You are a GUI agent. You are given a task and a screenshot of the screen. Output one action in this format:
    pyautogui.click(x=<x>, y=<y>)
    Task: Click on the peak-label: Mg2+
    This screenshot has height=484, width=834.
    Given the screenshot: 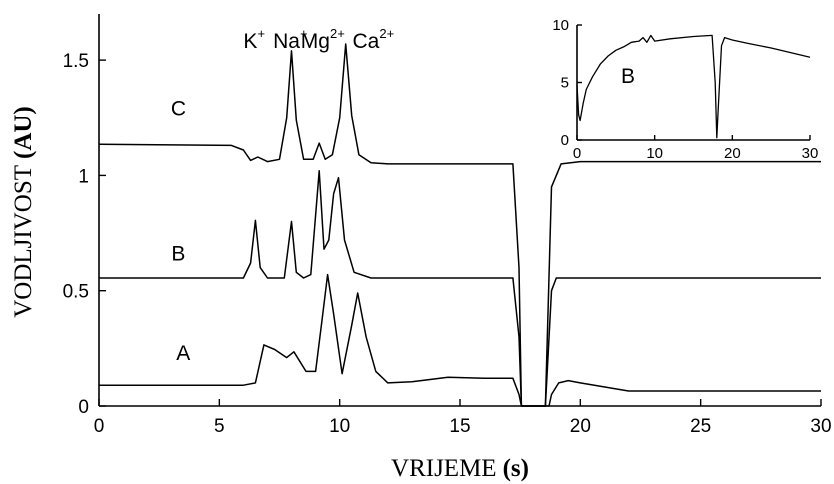 What is the action you would take?
    pyautogui.click(x=323, y=39)
    